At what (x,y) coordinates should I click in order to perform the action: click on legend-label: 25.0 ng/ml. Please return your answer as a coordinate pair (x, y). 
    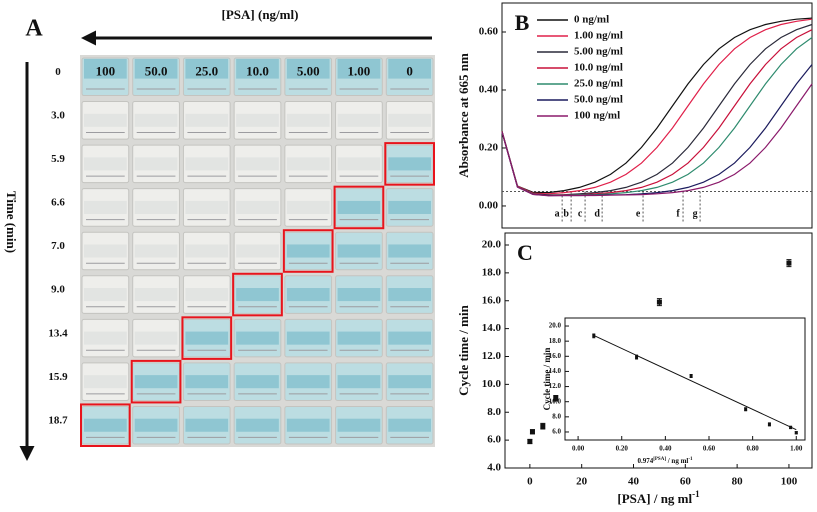
    Looking at the image, I should click on (598, 84).